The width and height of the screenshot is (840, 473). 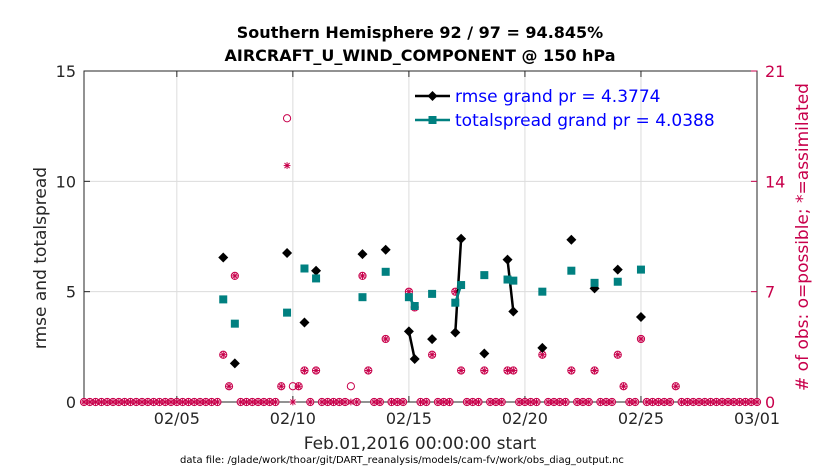 I want to click on obs-assimilated-zero-55-d2, so click(x=525, y=402).